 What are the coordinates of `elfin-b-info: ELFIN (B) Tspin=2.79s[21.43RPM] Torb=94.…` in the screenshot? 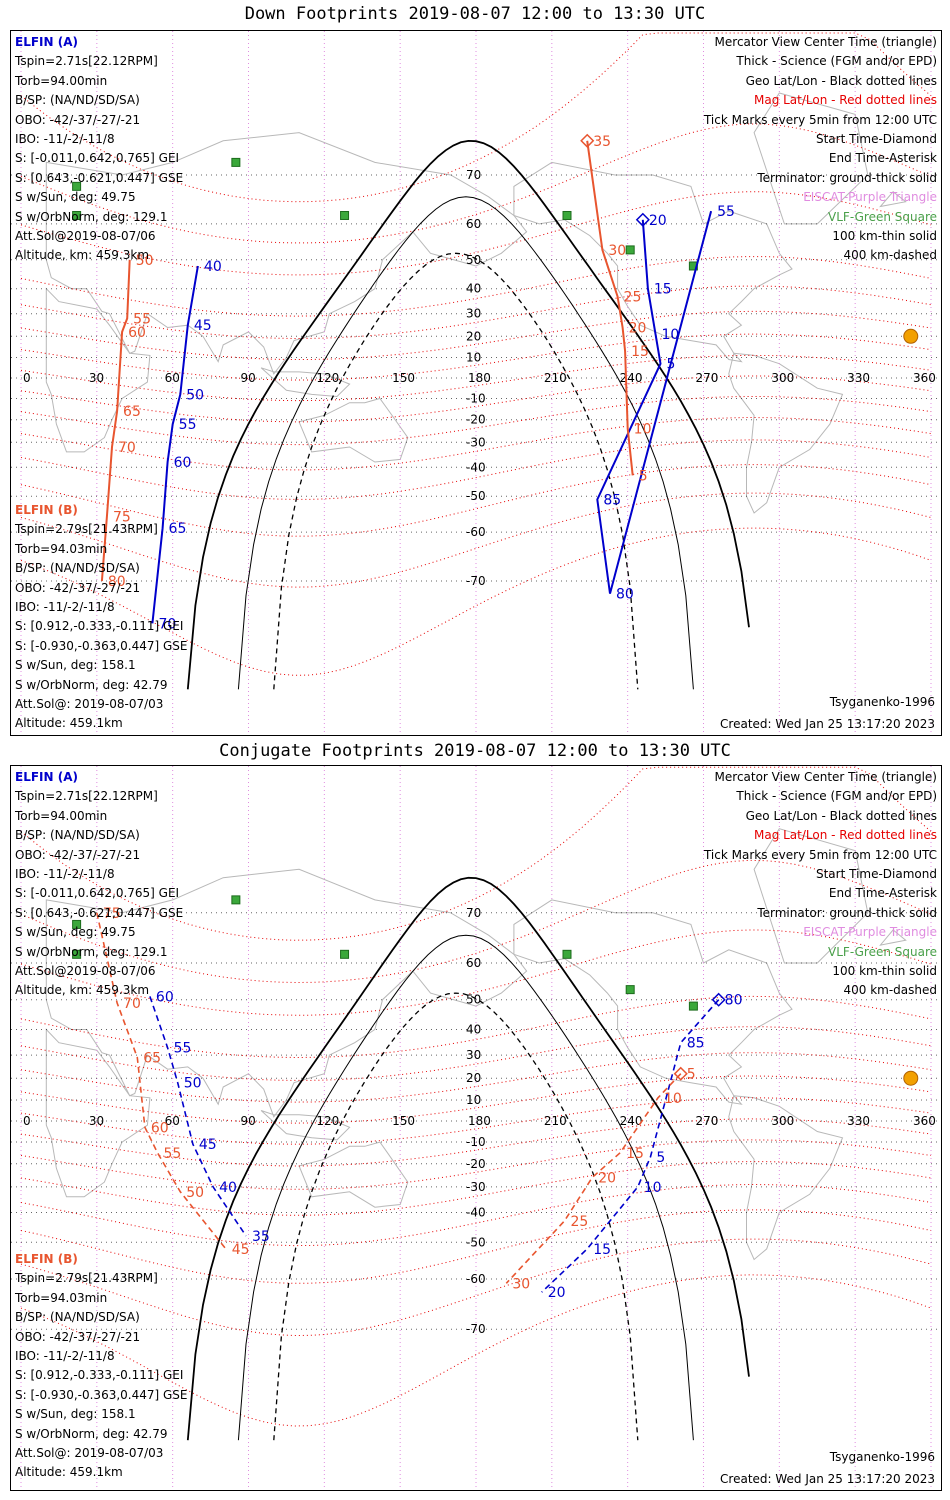 It's located at (101, 1366).